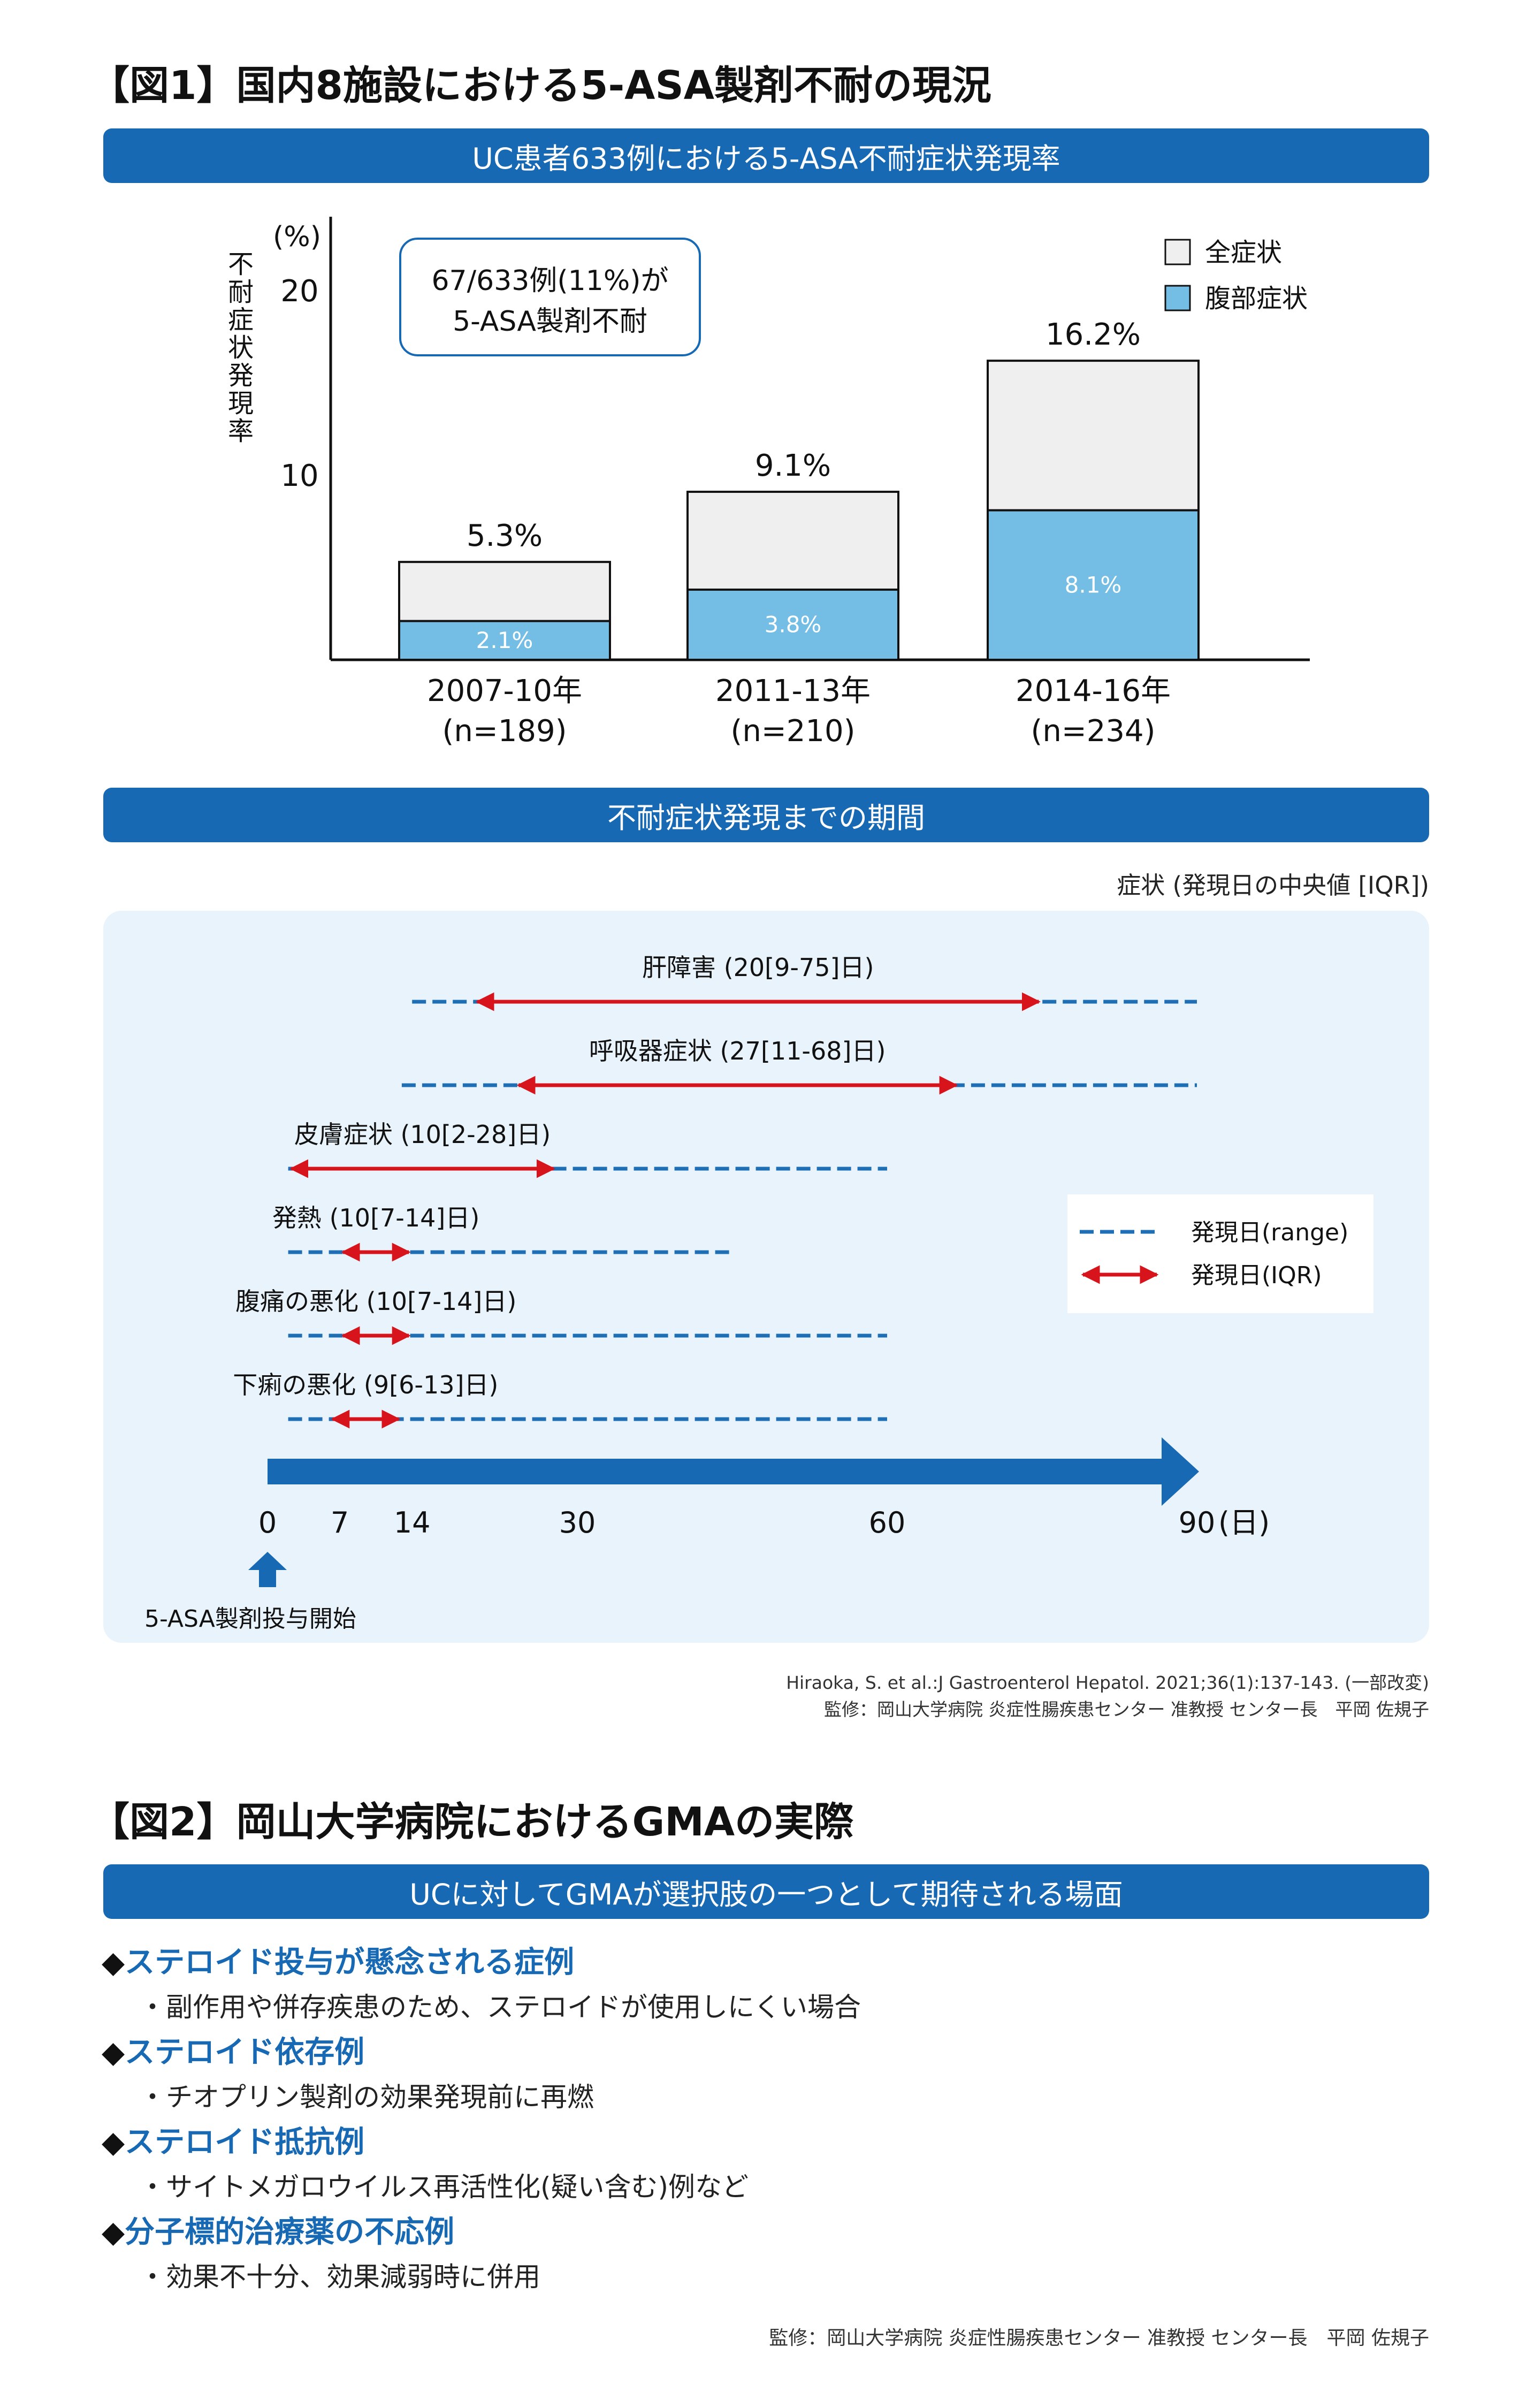 The height and width of the screenshot is (2408, 1534). What do you see at coordinates (793, 691) in the screenshot?
I see `category-label: 2011-13年` at bounding box center [793, 691].